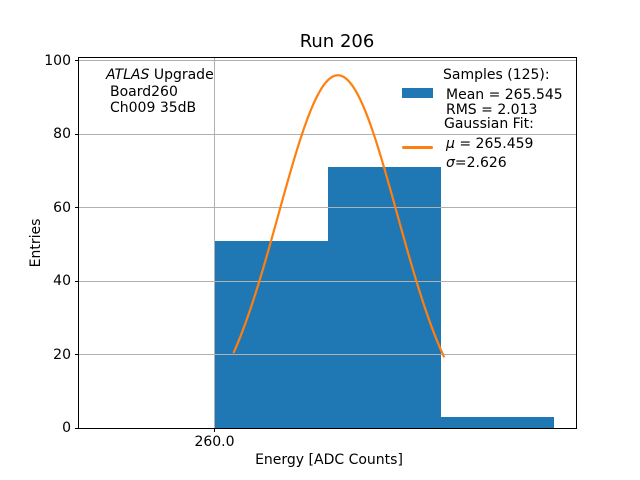 The width and height of the screenshot is (640, 480). I want to click on legend-mean-label: Mean = 265.545, so click(504, 94).